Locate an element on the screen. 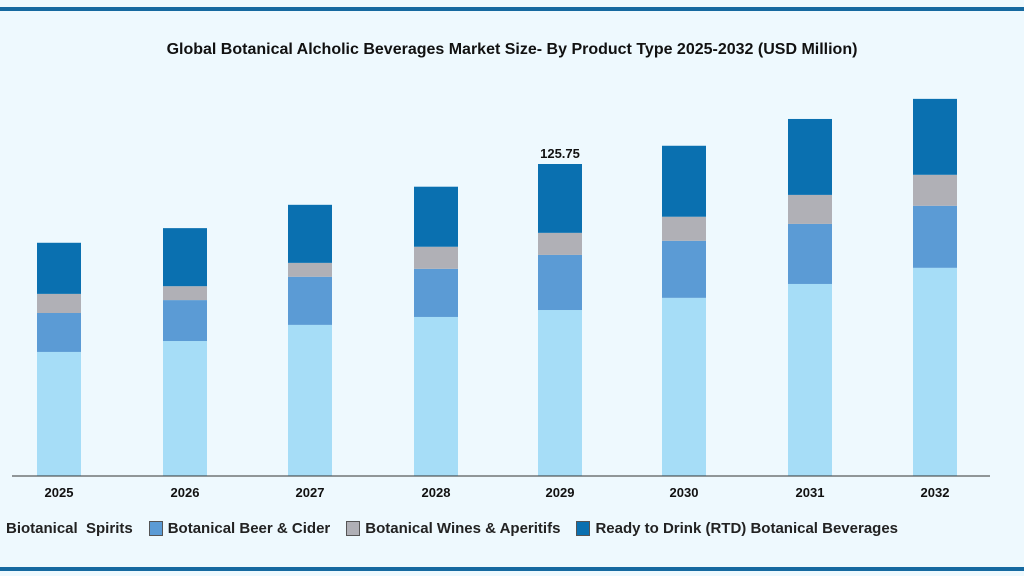 This screenshot has height=576, width=1024. x-tick-label: 2025 is located at coordinates (59, 492).